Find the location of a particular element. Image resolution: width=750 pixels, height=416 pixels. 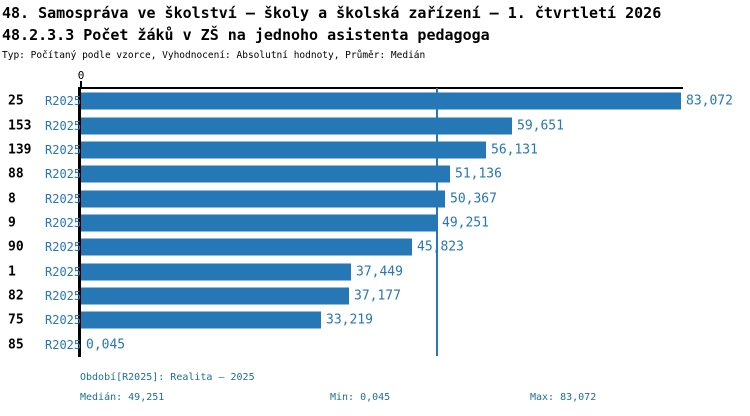

row-id-label: 9 is located at coordinates (12, 223).